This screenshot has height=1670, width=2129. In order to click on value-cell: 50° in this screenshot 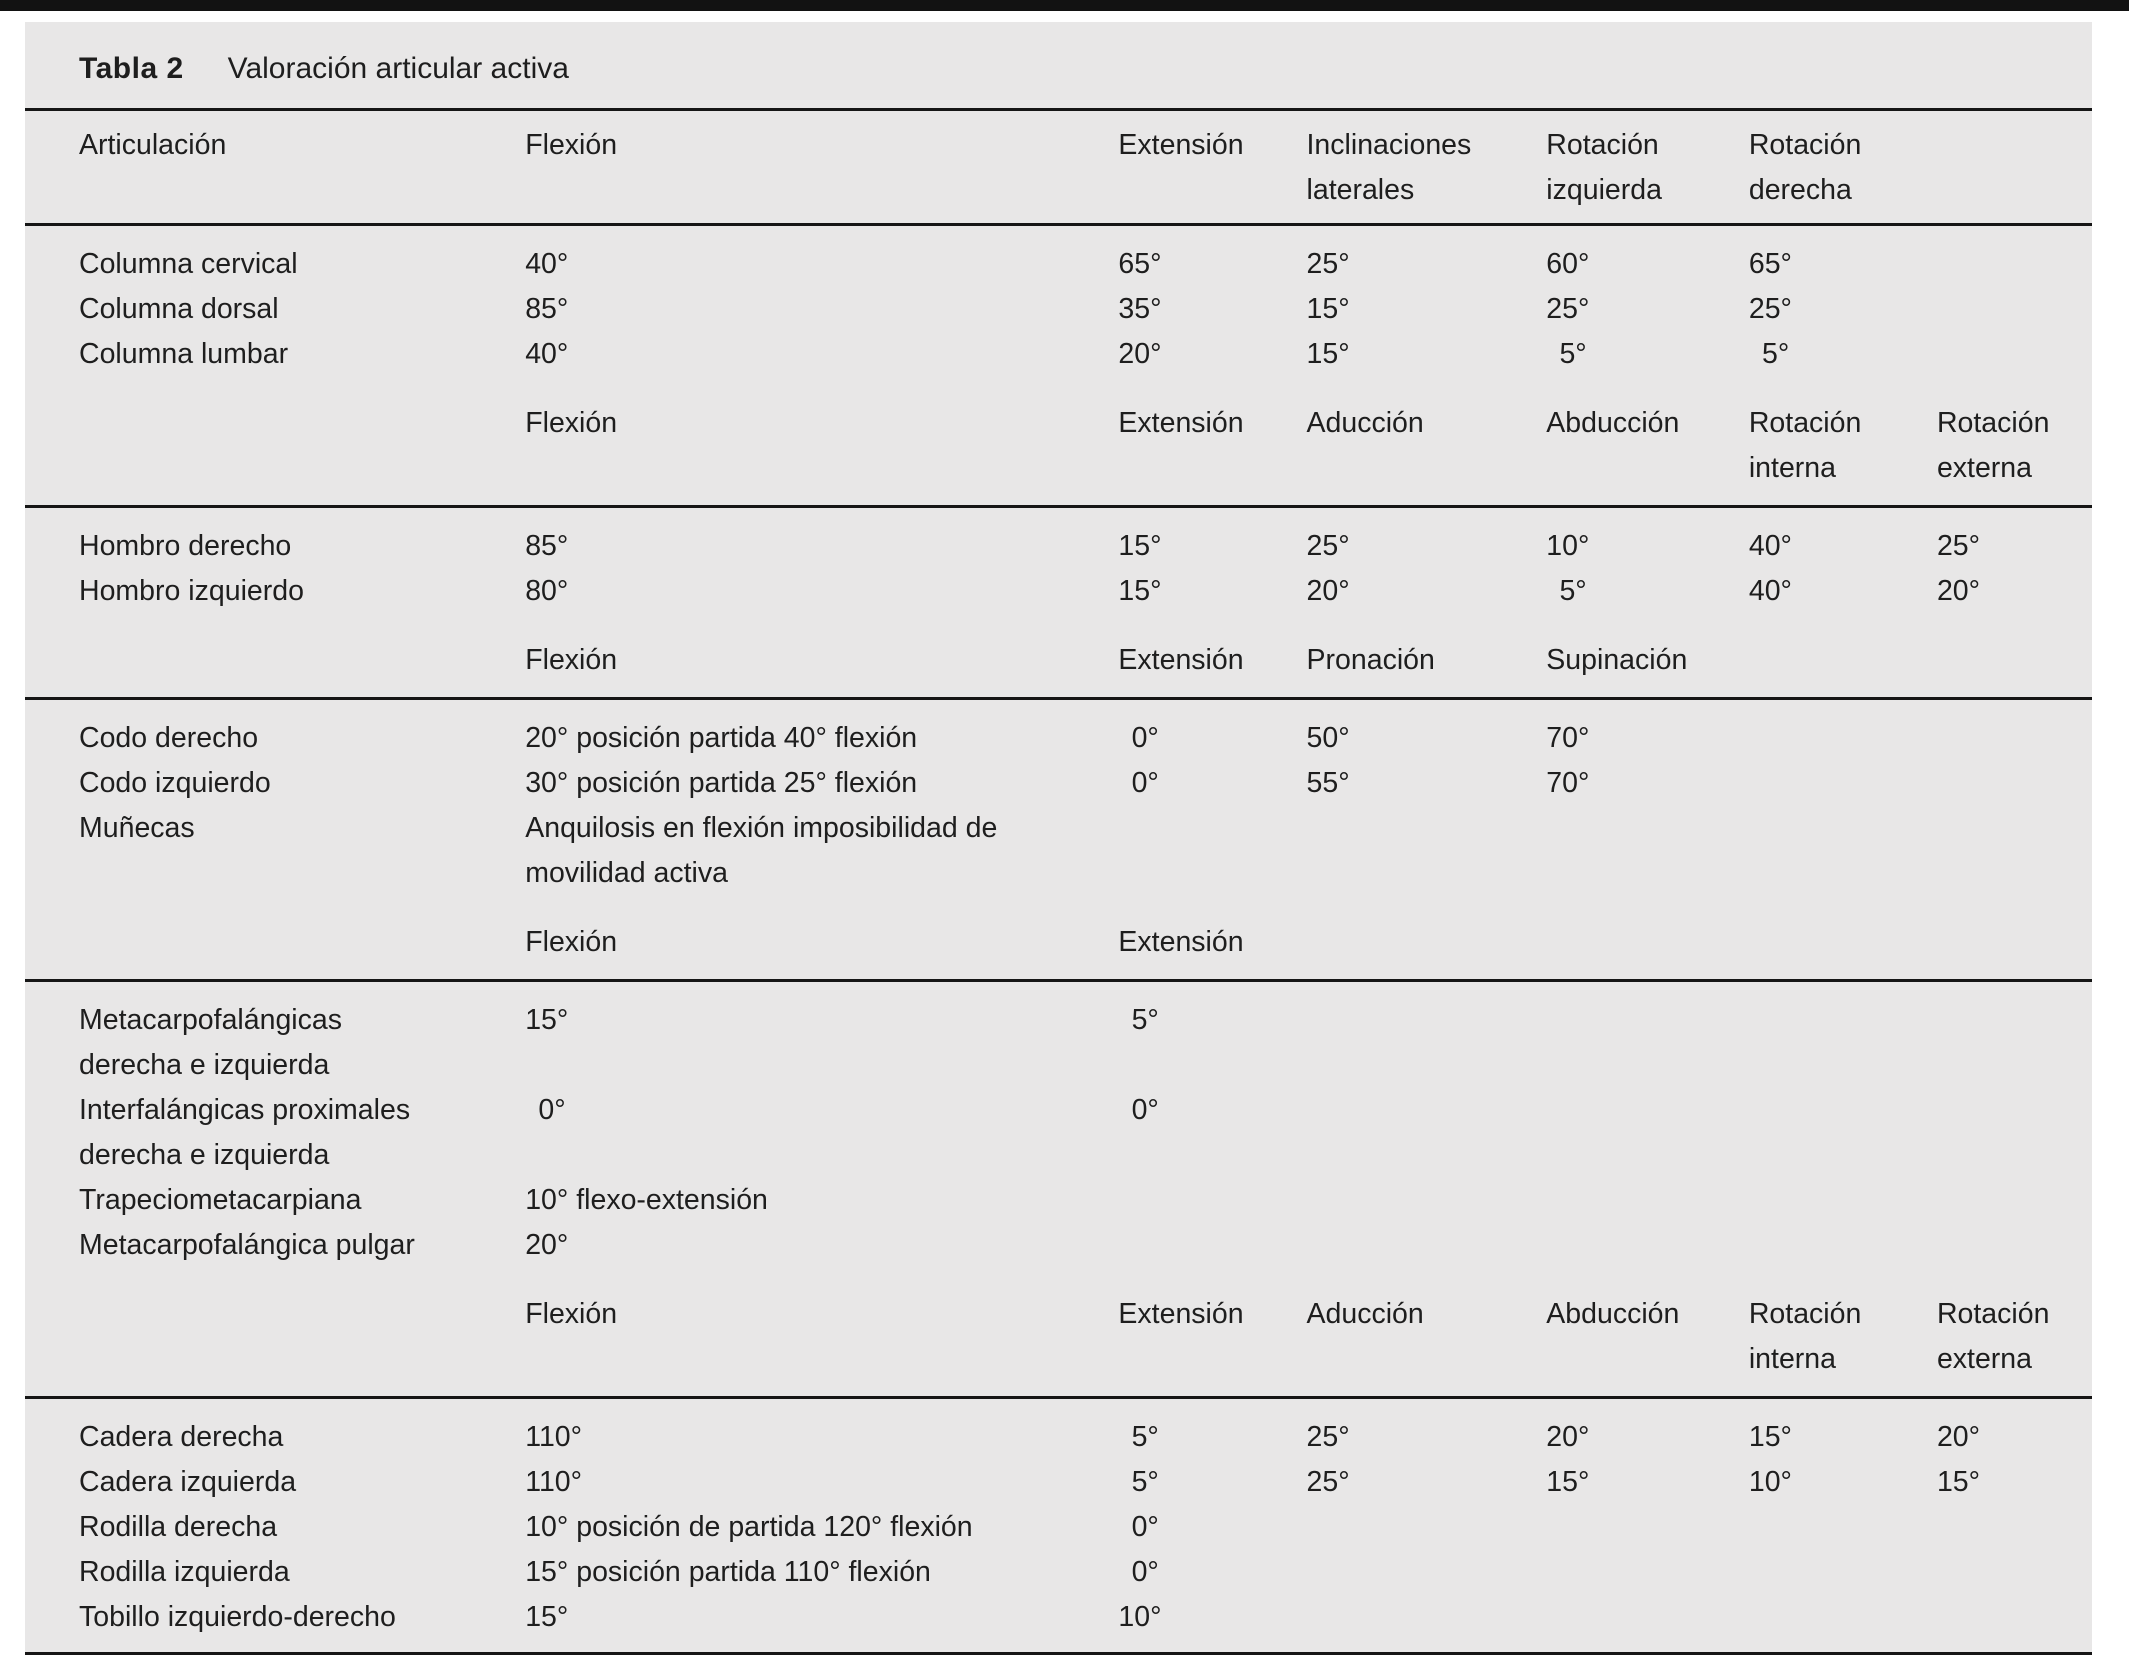, I will do `click(1328, 738)`.